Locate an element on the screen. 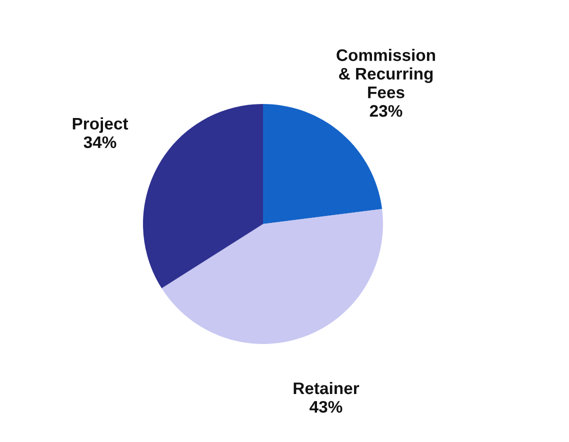 The width and height of the screenshot is (569, 442). slice-label: Project is located at coordinates (100, 125).